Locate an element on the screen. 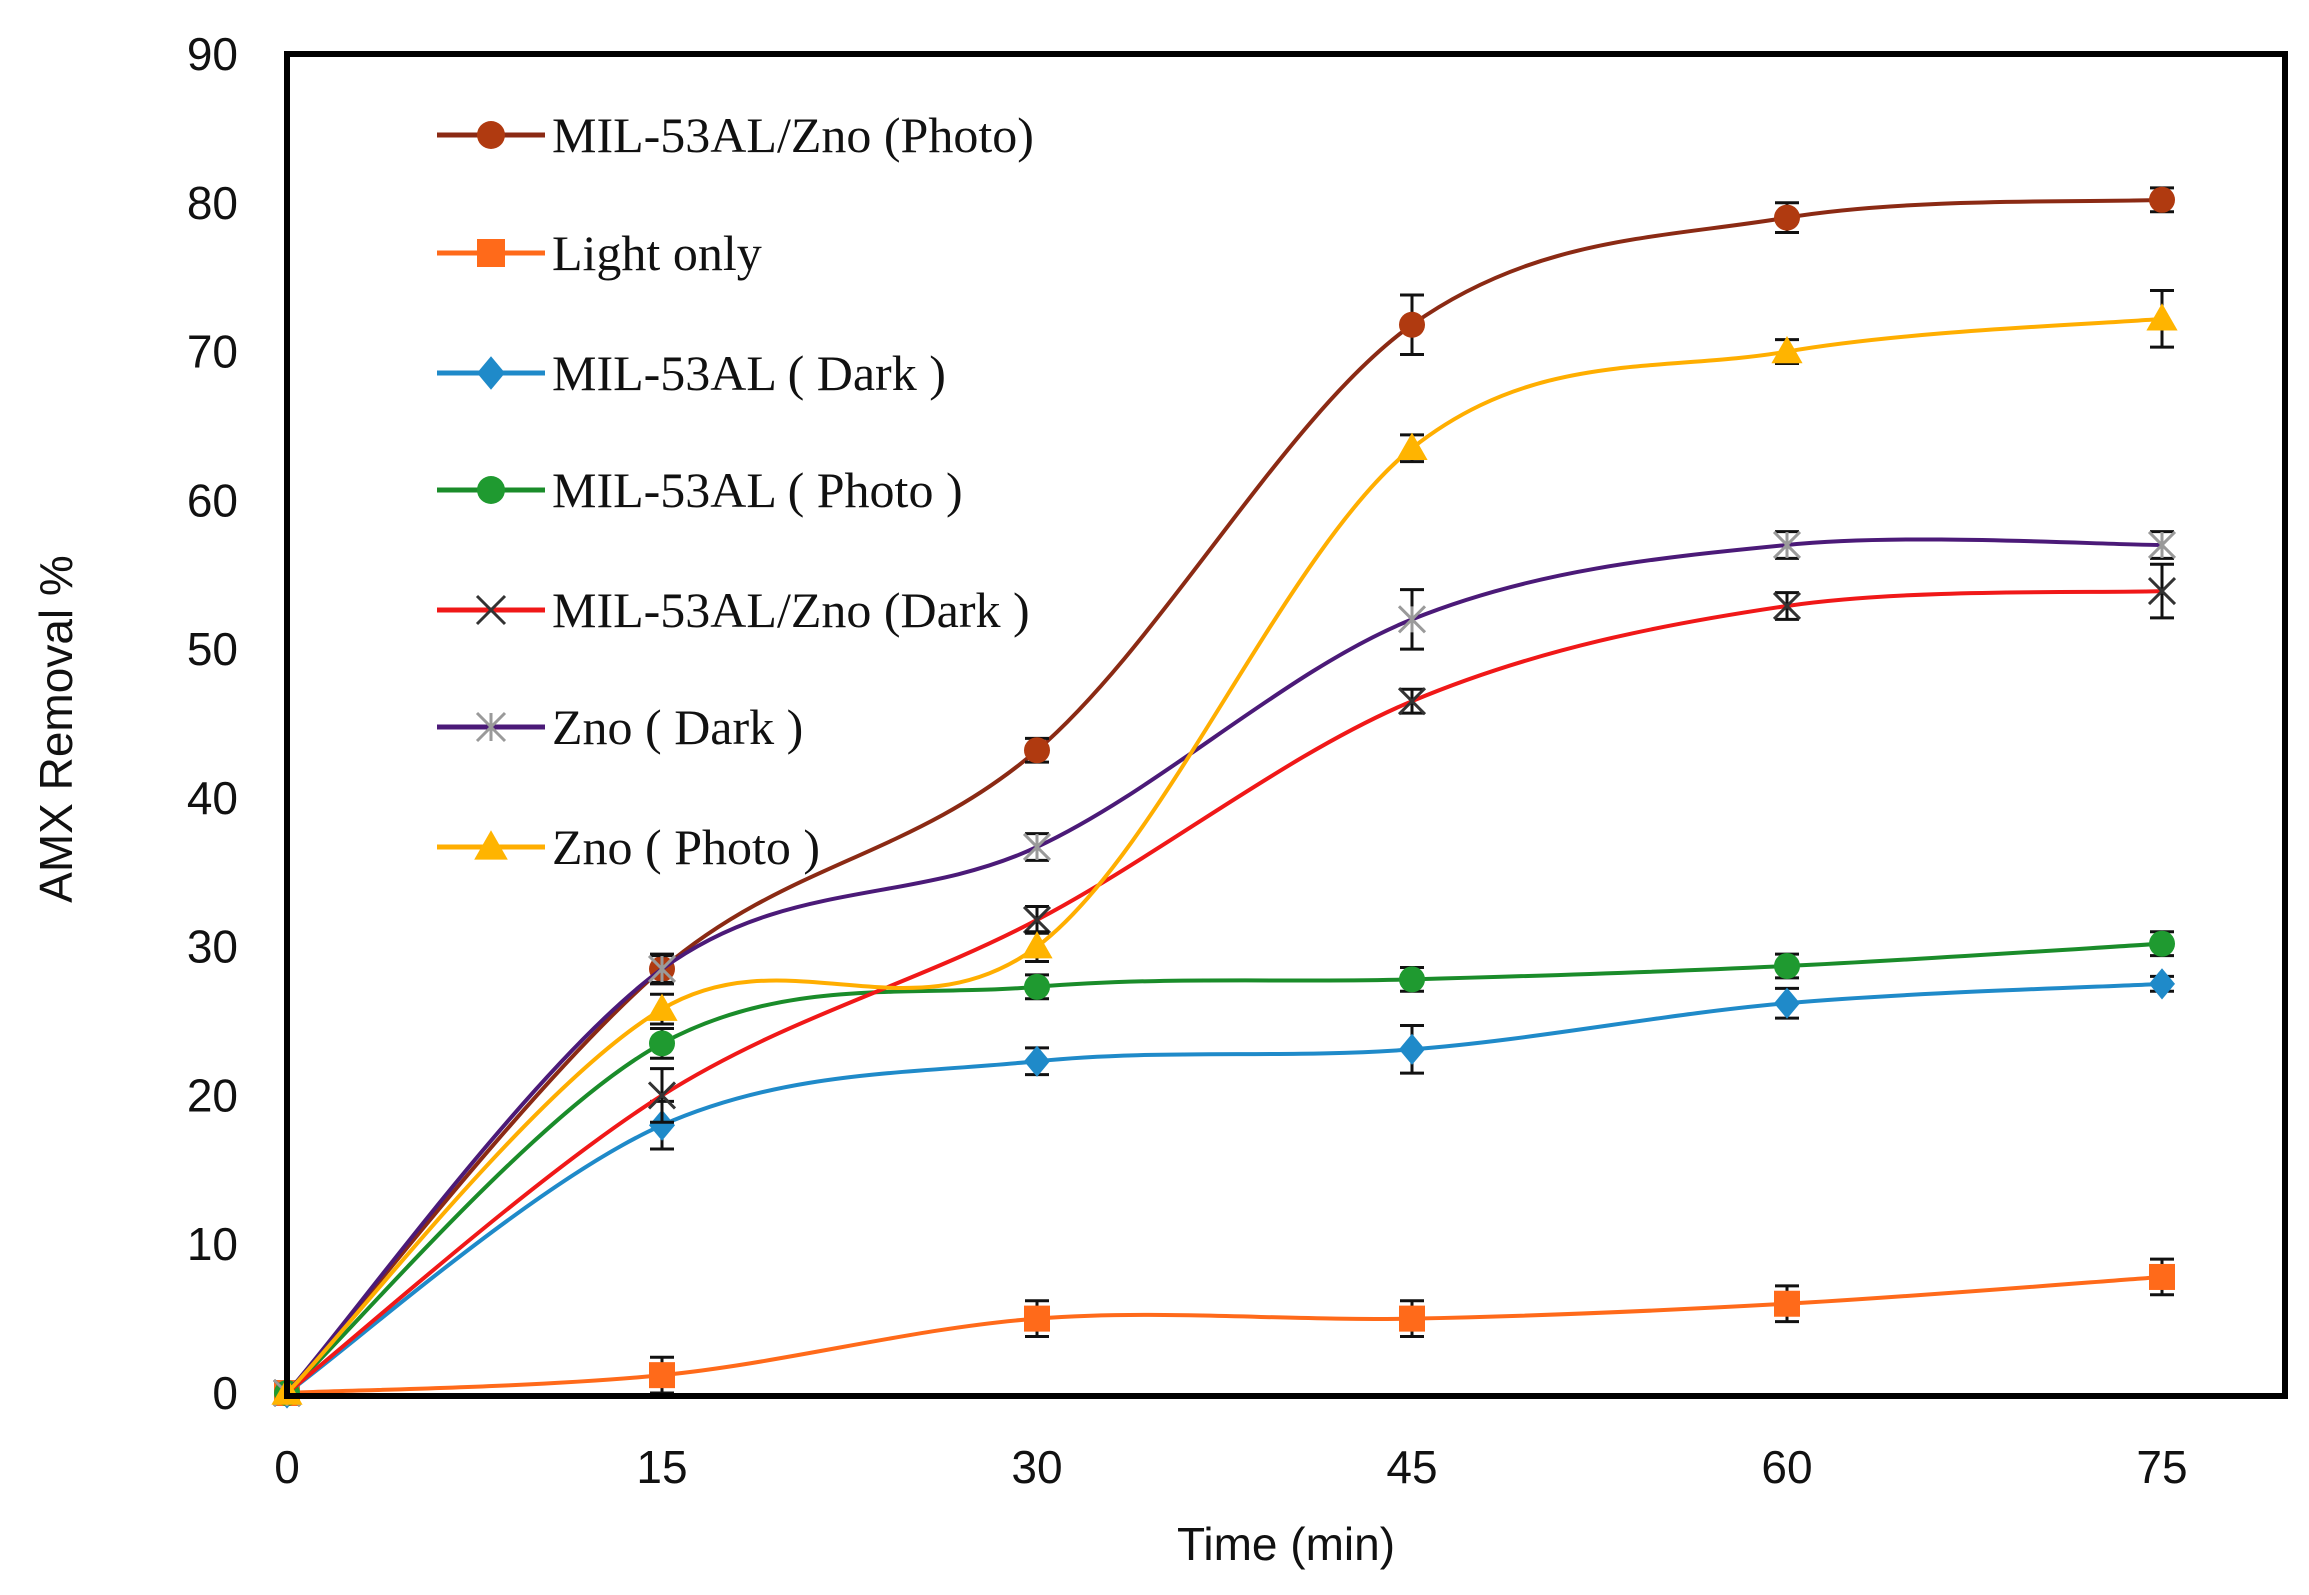  y-tick-label: 0 is located at coordinates (225, 1393).